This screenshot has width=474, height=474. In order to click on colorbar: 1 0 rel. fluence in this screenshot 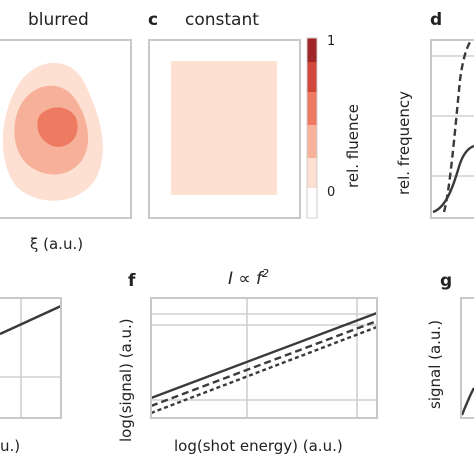, I will do `click(334, 126)`.